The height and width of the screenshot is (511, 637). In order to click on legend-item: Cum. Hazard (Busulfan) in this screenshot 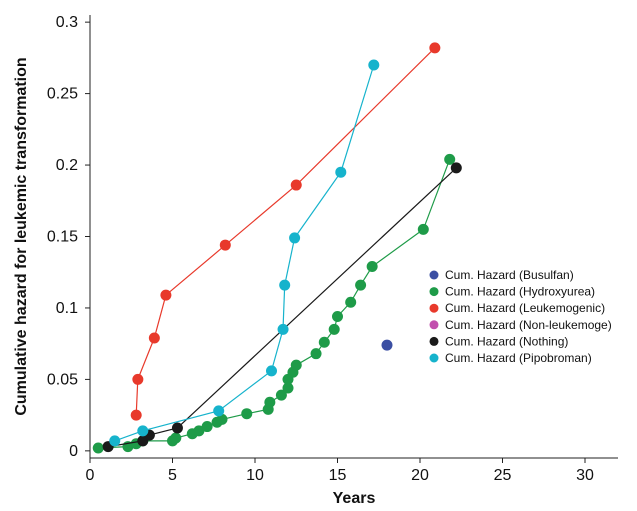, I will do `click(501, 275)`.